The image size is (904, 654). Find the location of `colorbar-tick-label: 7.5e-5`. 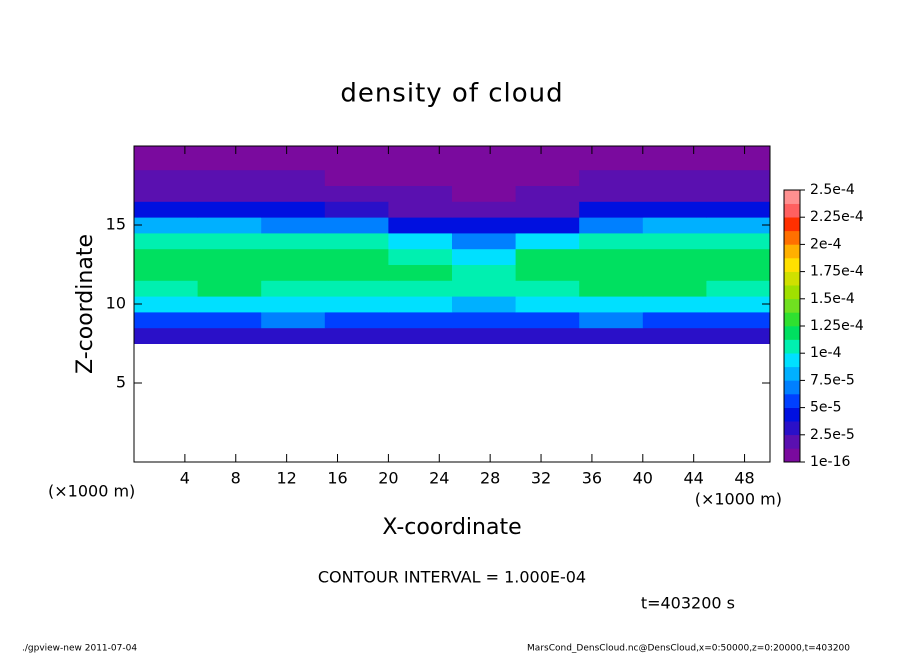

colorbar-tick-label: 7.5e-5 is located at coordinates (832, 380).